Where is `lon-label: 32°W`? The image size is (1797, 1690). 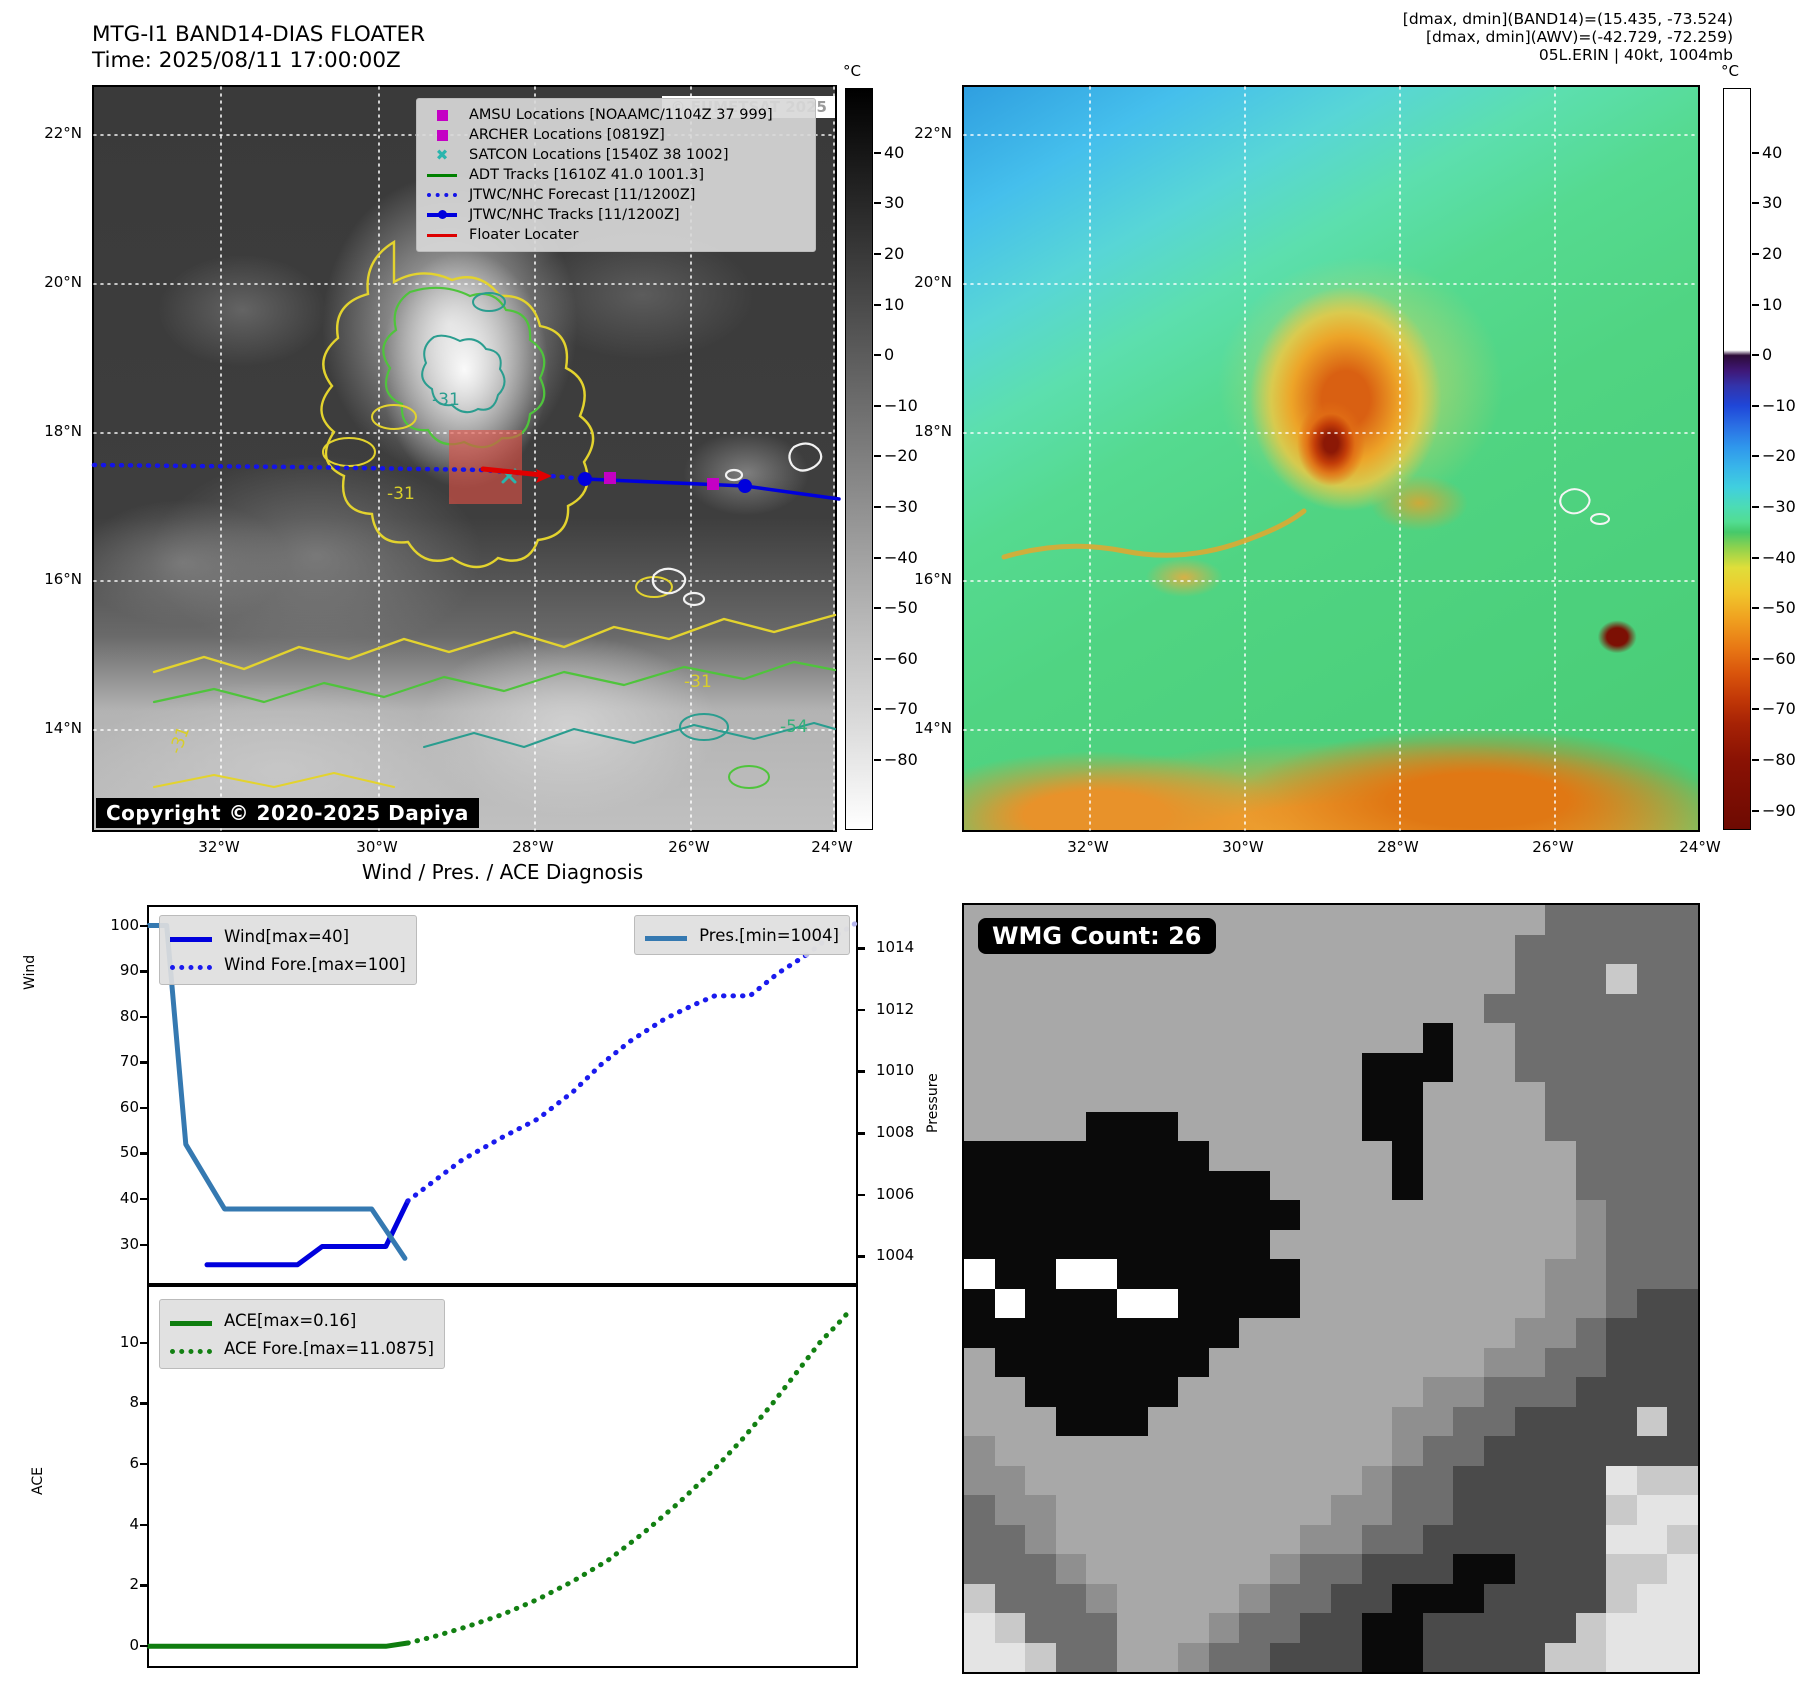 lon-label: 32°W is located at coordinates (219, 847).